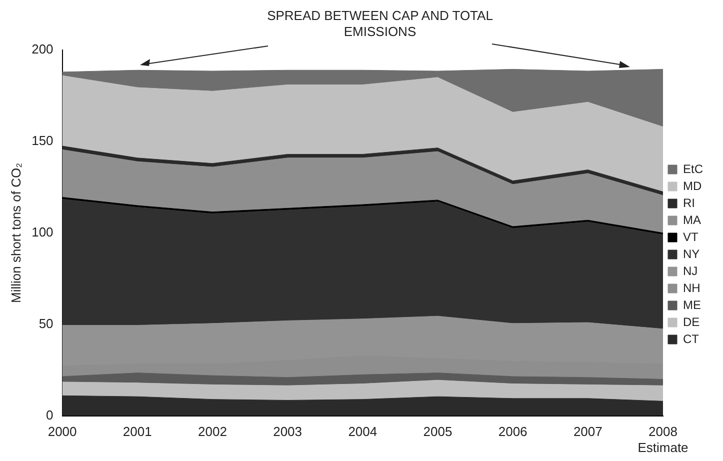  What do you see at coordinates (43, 232) in the screenshot?
I see `y-tick-label: 100` at bounding box center [43, 232].